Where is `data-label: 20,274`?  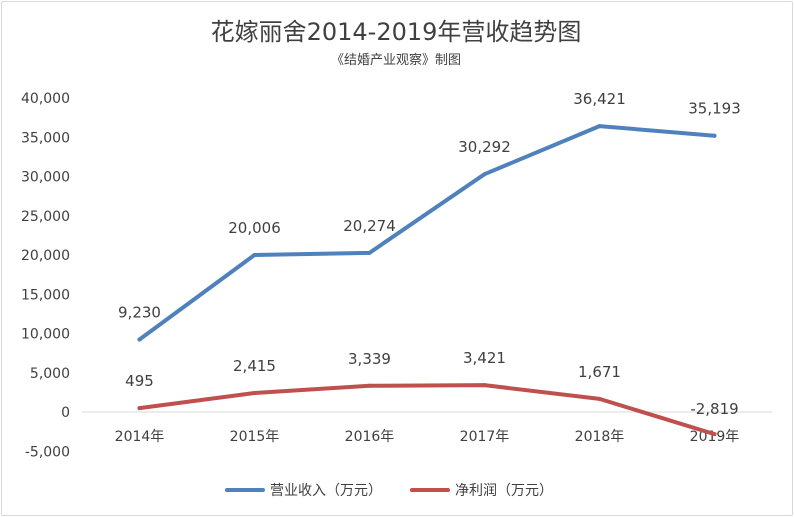 data-label: 20,274 is located at coordinates (369, 226).